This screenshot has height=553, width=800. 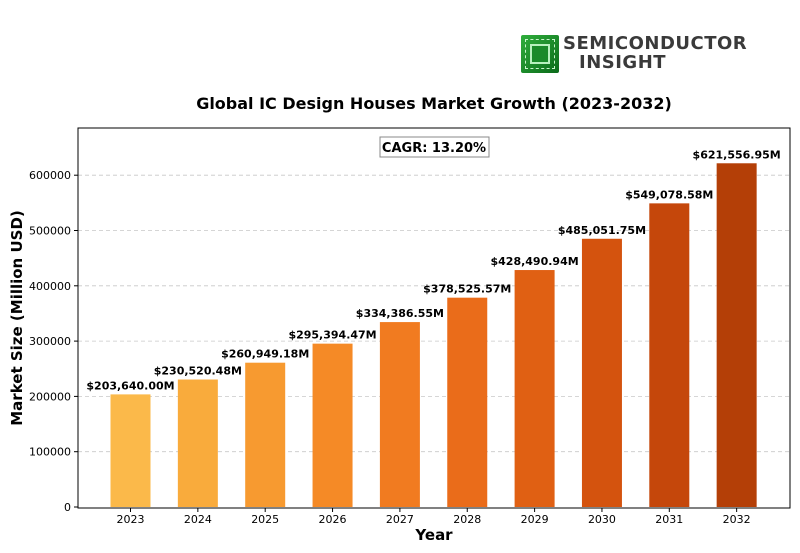 I want to click on y-tick-label: 100000, so click(x=50, y=452).